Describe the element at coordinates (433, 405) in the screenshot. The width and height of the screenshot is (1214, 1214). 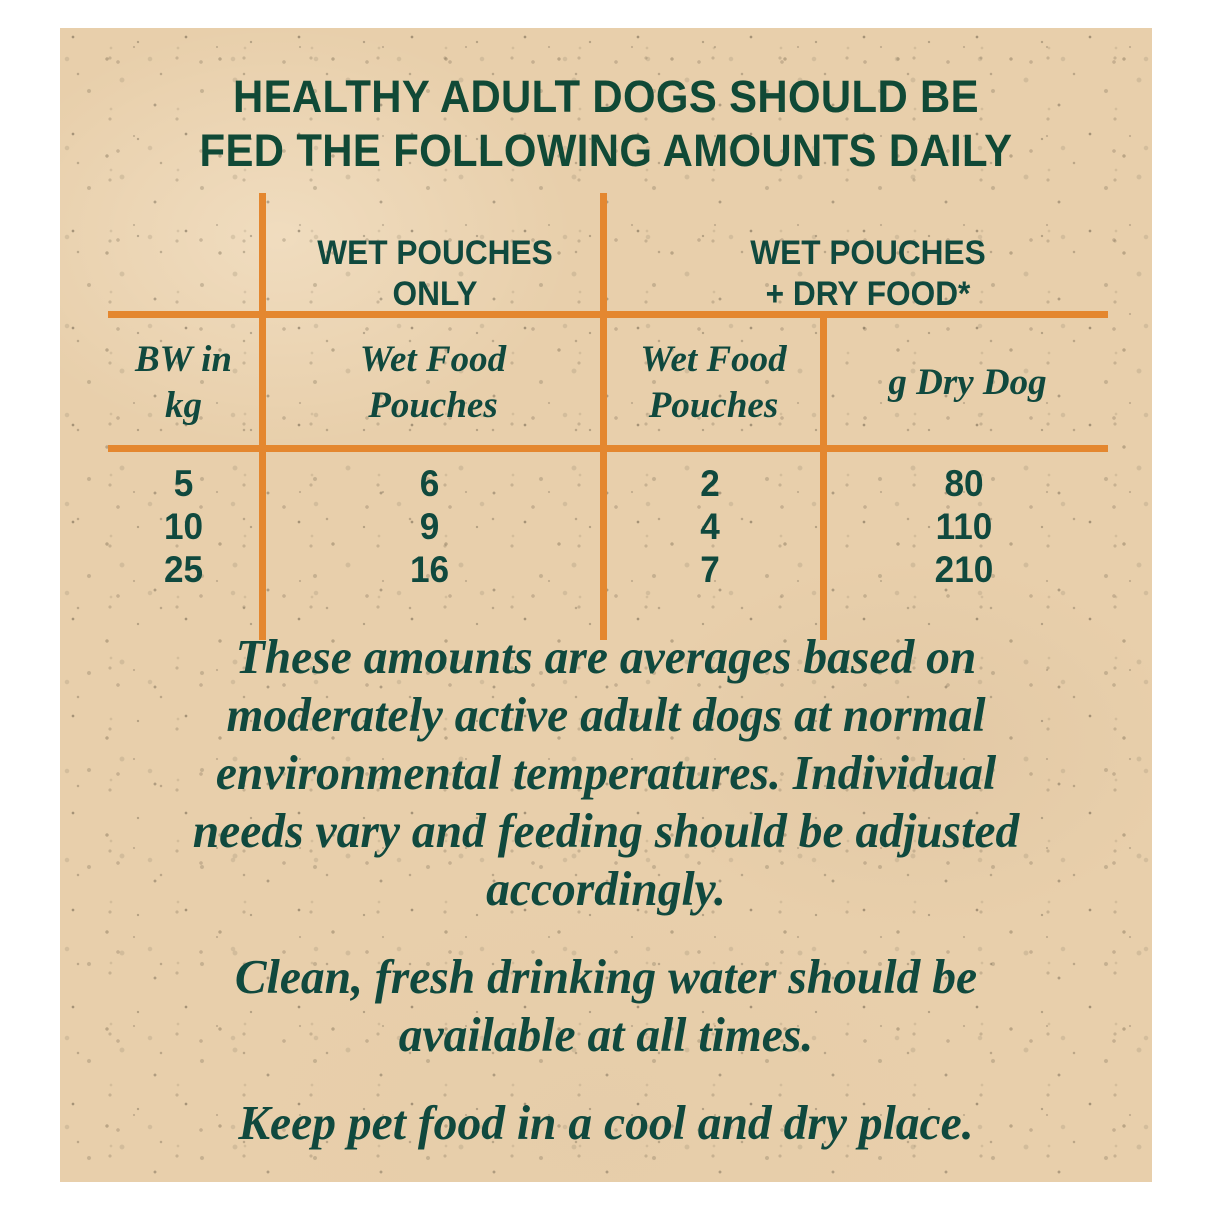
I see `column-header-wet-food-pouches-only-line-2: Pouches` at that location.